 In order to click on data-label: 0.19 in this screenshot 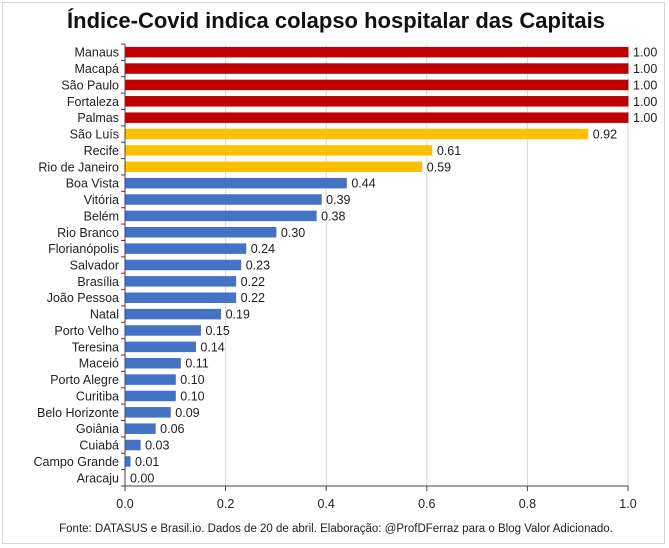, I will do `click(238, 315)`.